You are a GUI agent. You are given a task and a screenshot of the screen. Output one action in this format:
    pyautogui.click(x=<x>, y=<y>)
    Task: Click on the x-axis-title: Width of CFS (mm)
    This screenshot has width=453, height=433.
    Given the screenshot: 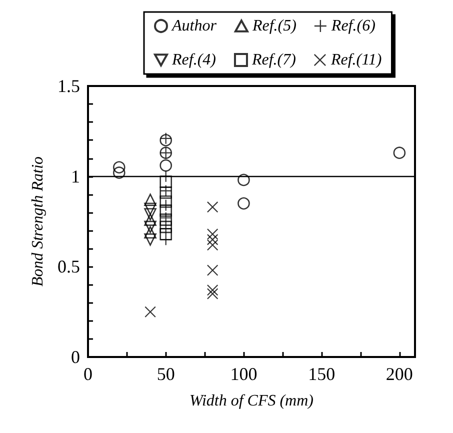 What is the action you would take?
    pyautogui.click(x=252, y=401)
    